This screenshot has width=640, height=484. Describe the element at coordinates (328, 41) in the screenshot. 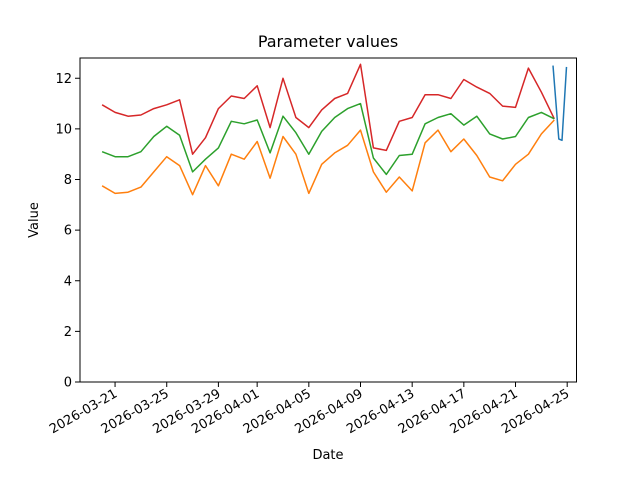

I see `chart-title: Parameter values` at that location.